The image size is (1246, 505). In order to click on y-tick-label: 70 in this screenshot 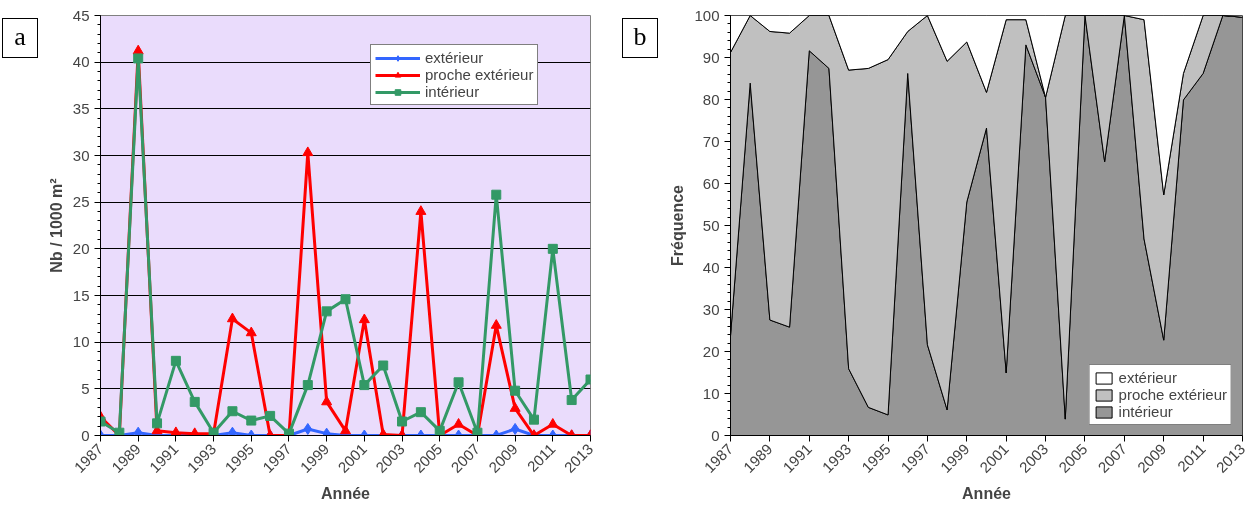, I will do `click(711, 141)`.